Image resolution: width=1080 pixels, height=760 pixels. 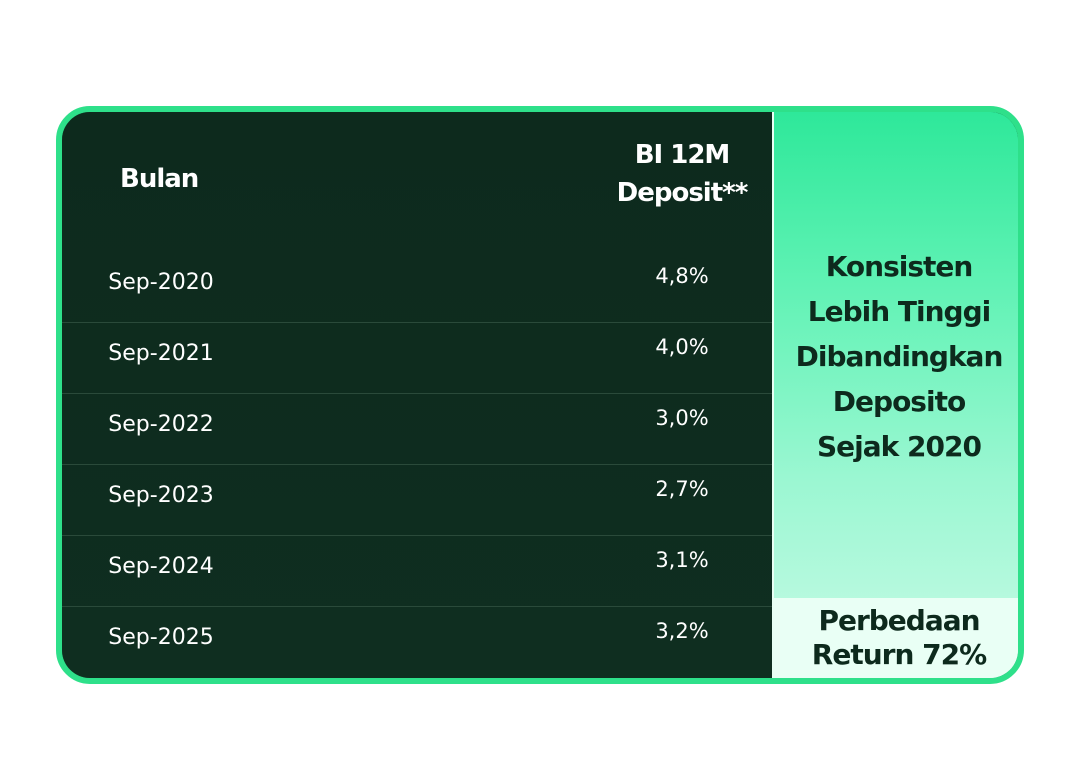 I want to click on header-deposit-line2: Deposit**, so click(x=682, y=193).